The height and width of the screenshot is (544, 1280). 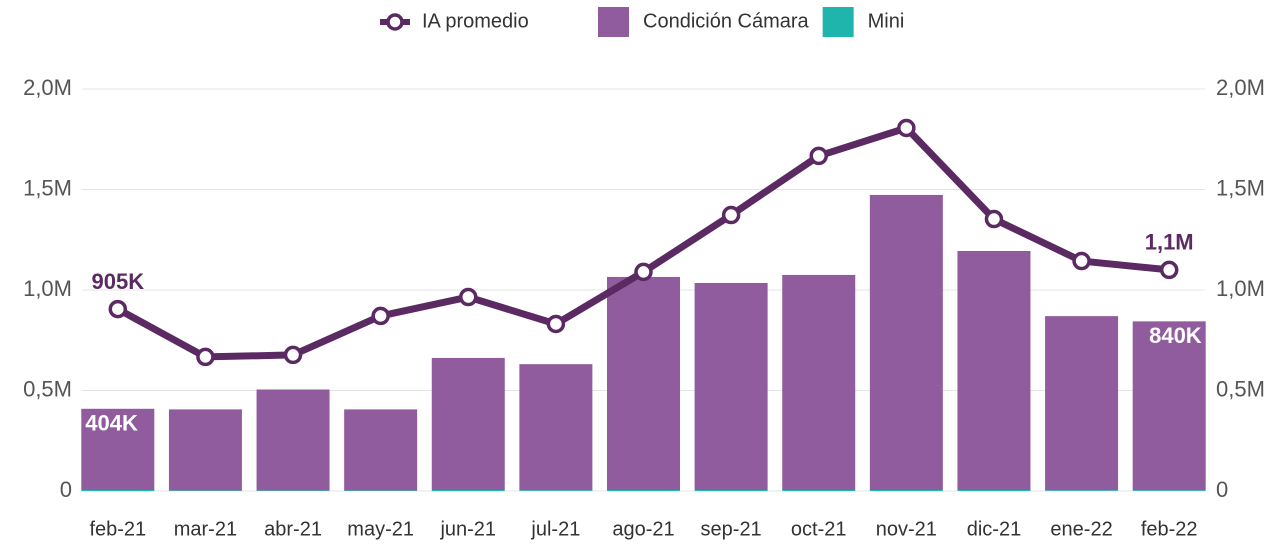 I want to click on x-tick-label: nov-21, so click(x=906, y=529).